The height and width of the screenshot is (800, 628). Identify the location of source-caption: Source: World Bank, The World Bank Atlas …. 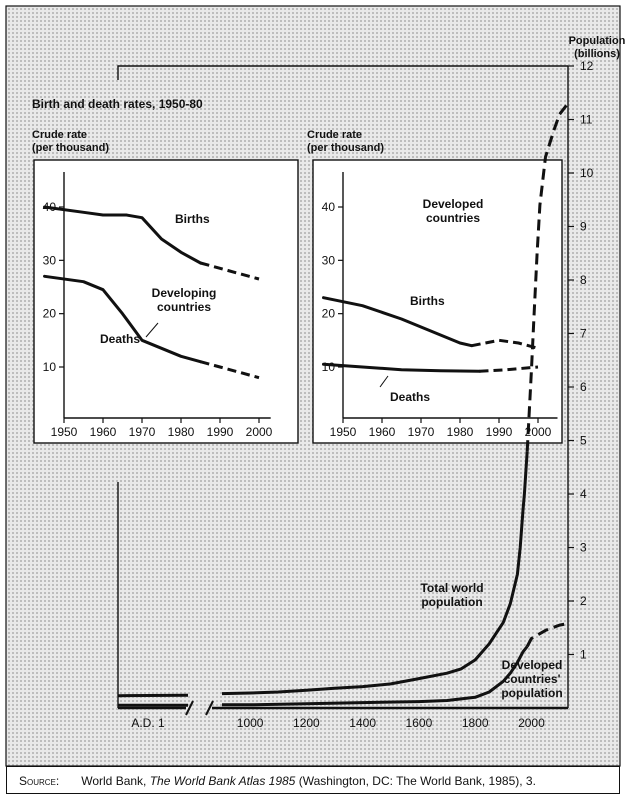
(313, 780).